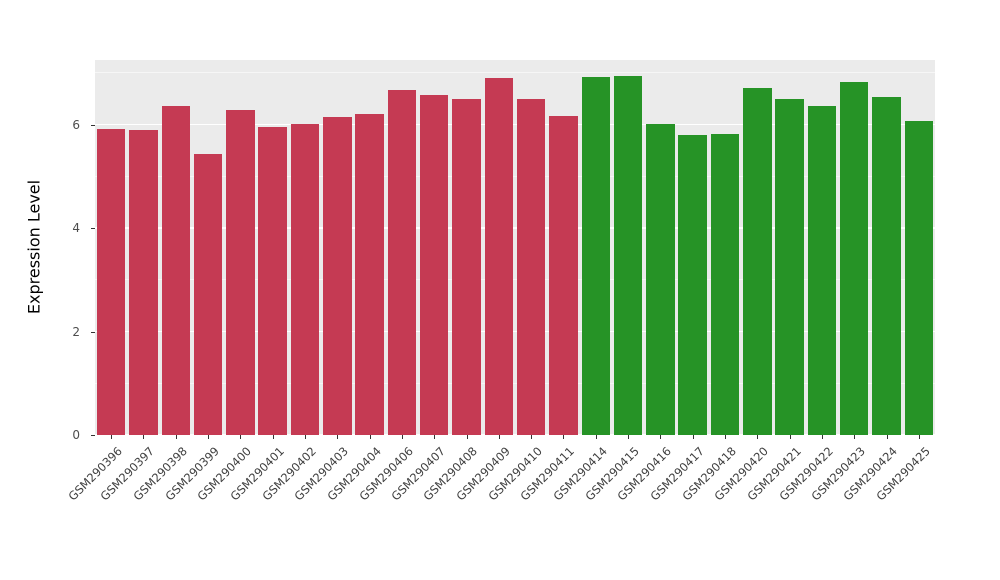  Describe the element at coordinates (725, 284) in the screenshot. I see `bar-GSM290418` at that location.